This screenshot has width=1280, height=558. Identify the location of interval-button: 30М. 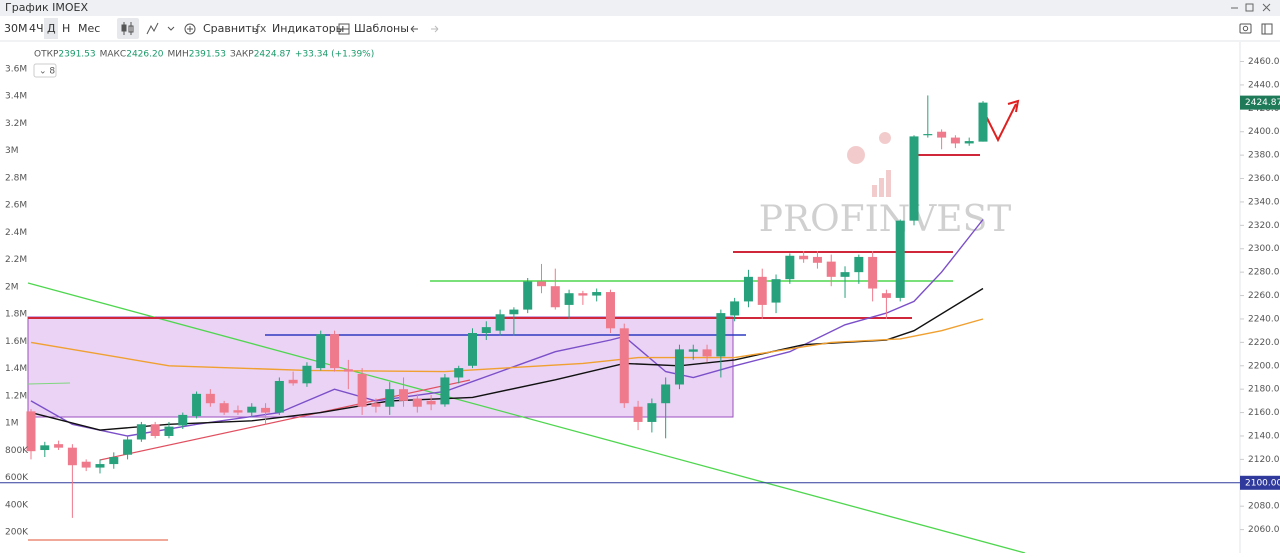
(16, 28).